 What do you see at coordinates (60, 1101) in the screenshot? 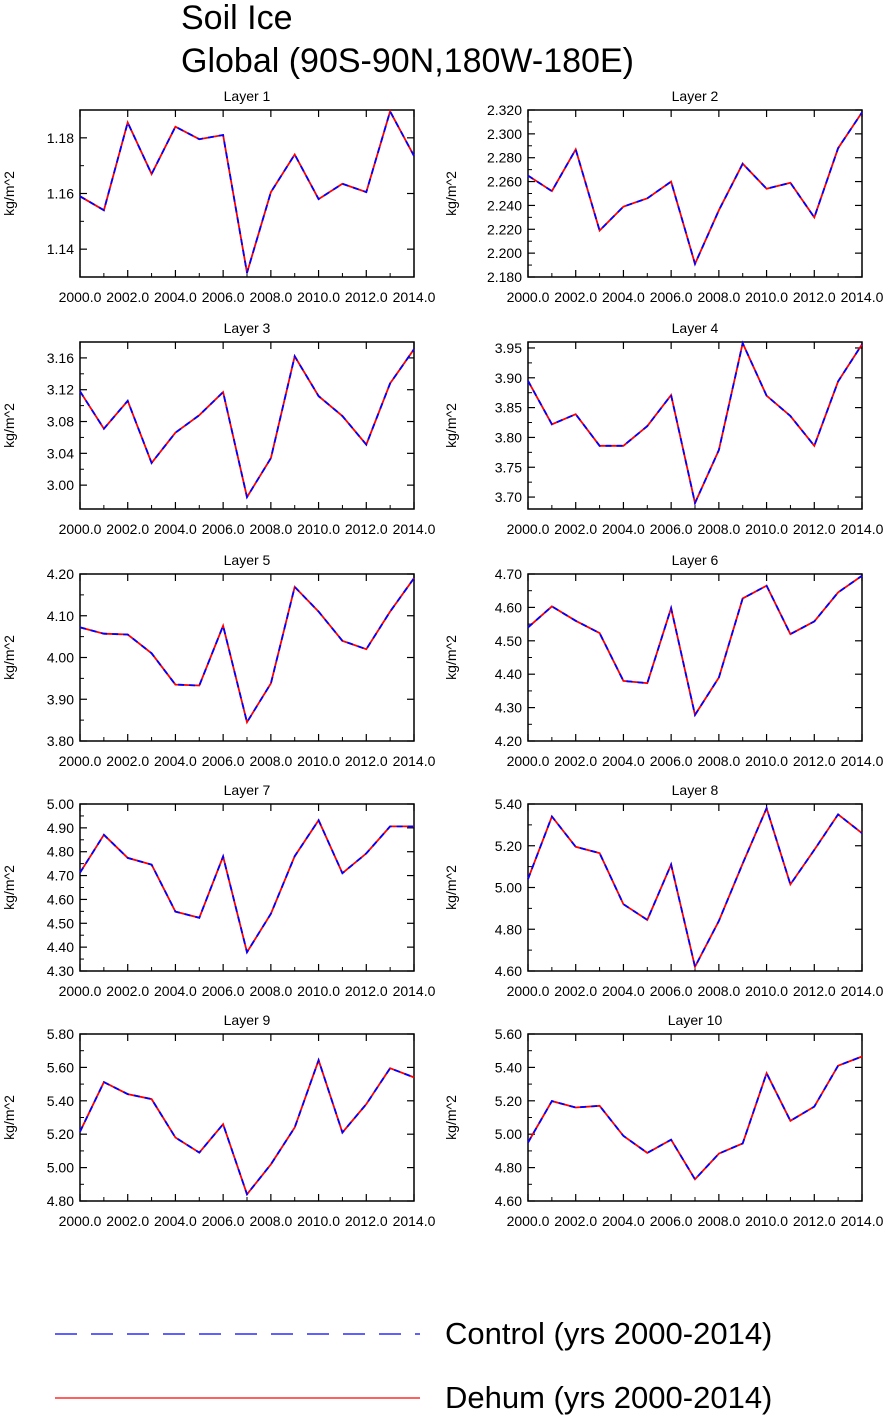
I see `y-tick-label: 5.40` at bounding box center [60, 1101].